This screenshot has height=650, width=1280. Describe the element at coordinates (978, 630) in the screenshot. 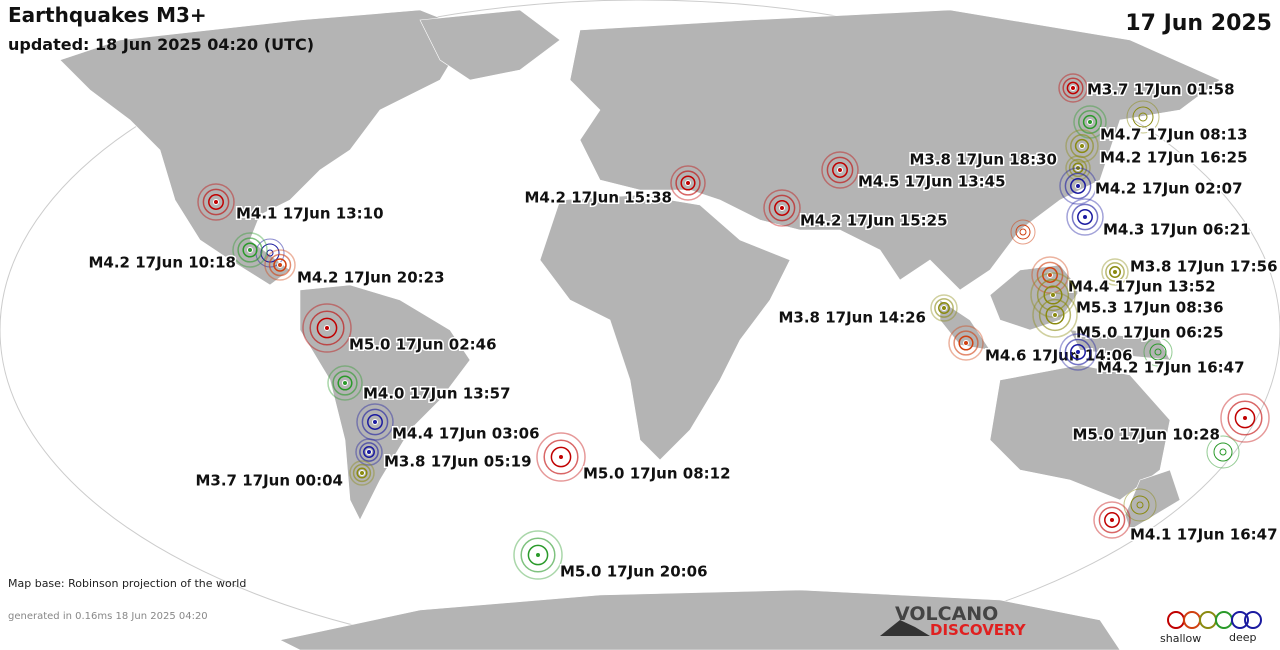

I see `logo-bottom: DISCOVERY` at that location.